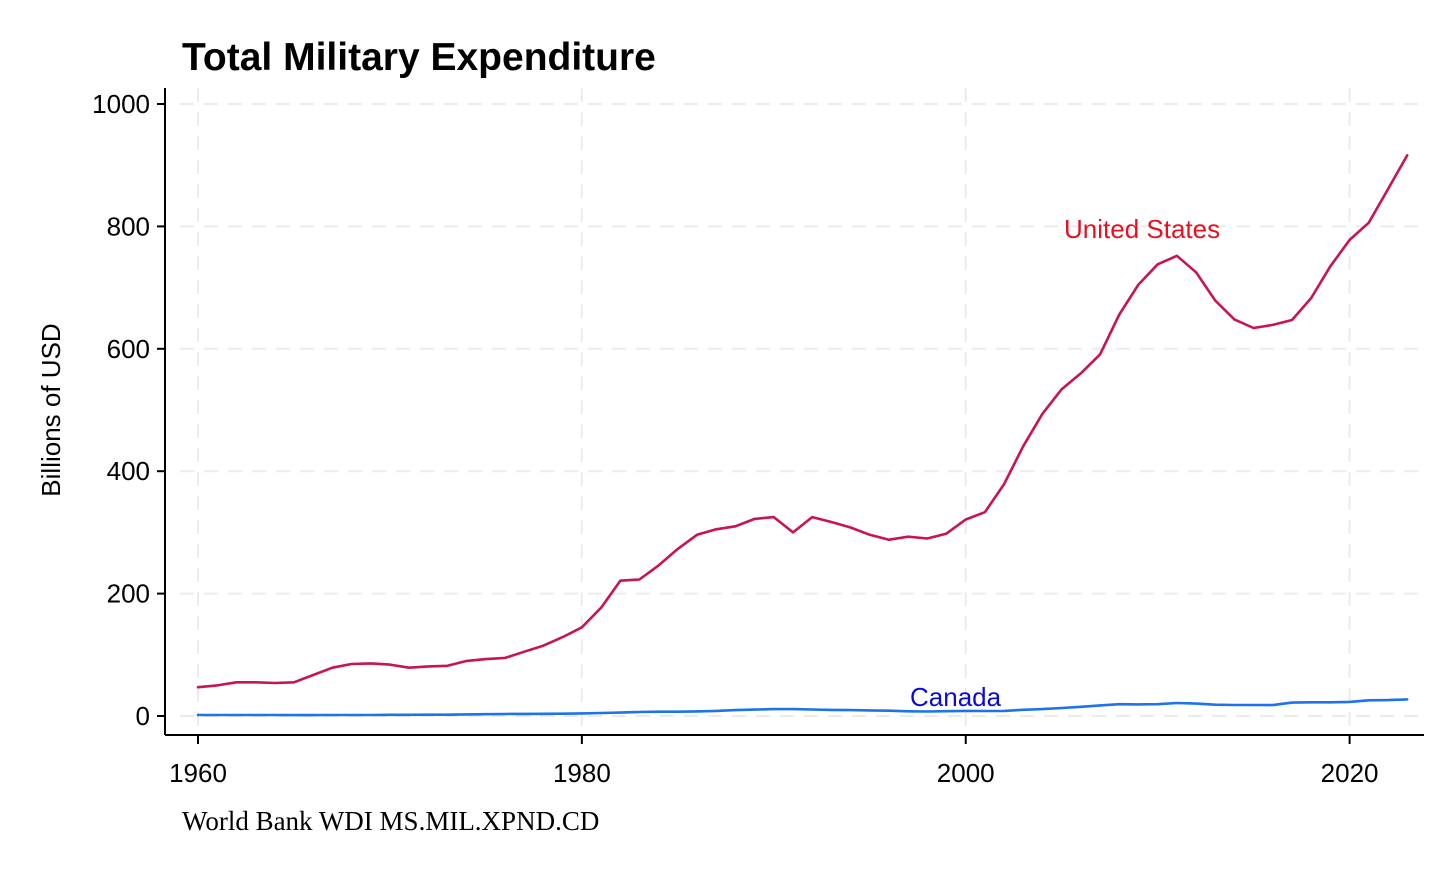 The width and height of the screenshot is (1456, 874). Describe the element at coordinates (956, 697) in the screenshot. I see `series-label-canada: Canada` at that location.